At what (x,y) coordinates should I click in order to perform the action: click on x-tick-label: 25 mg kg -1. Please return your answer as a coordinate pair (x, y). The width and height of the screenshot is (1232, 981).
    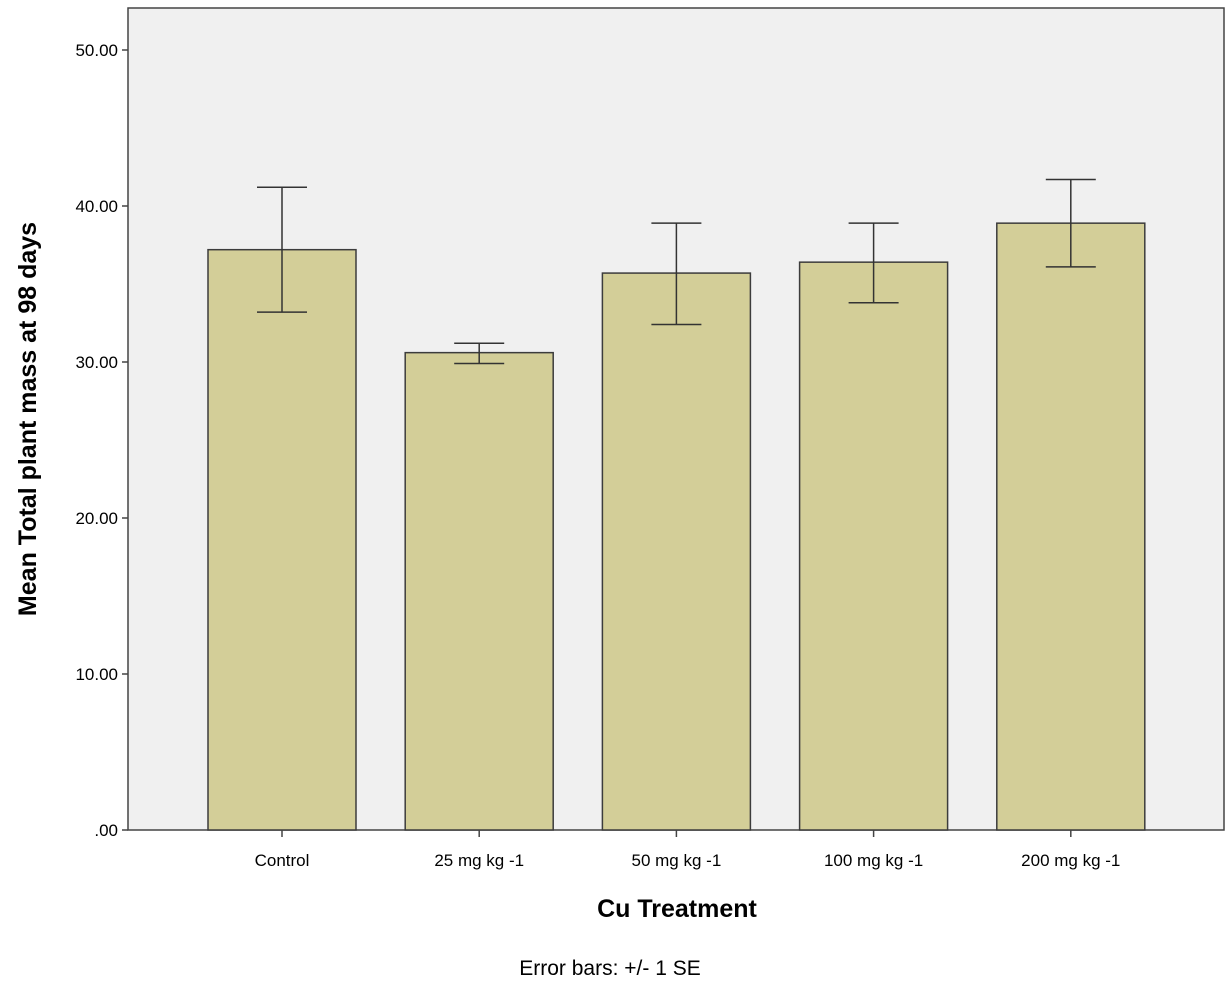
    Looking at the image, I should click on (479, 860).